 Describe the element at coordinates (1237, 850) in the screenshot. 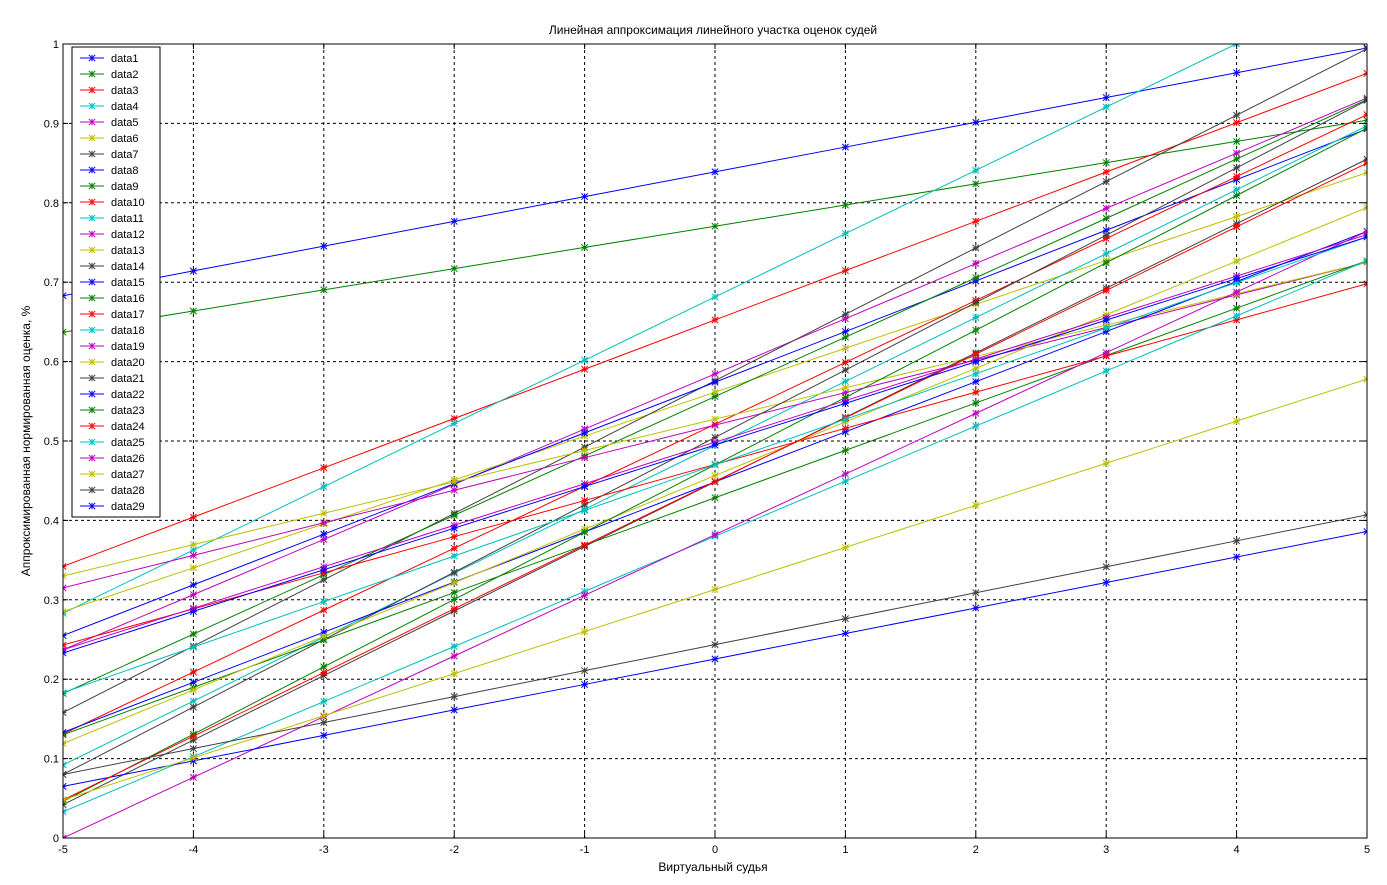

I see `x-tick-label: 4` at that location.